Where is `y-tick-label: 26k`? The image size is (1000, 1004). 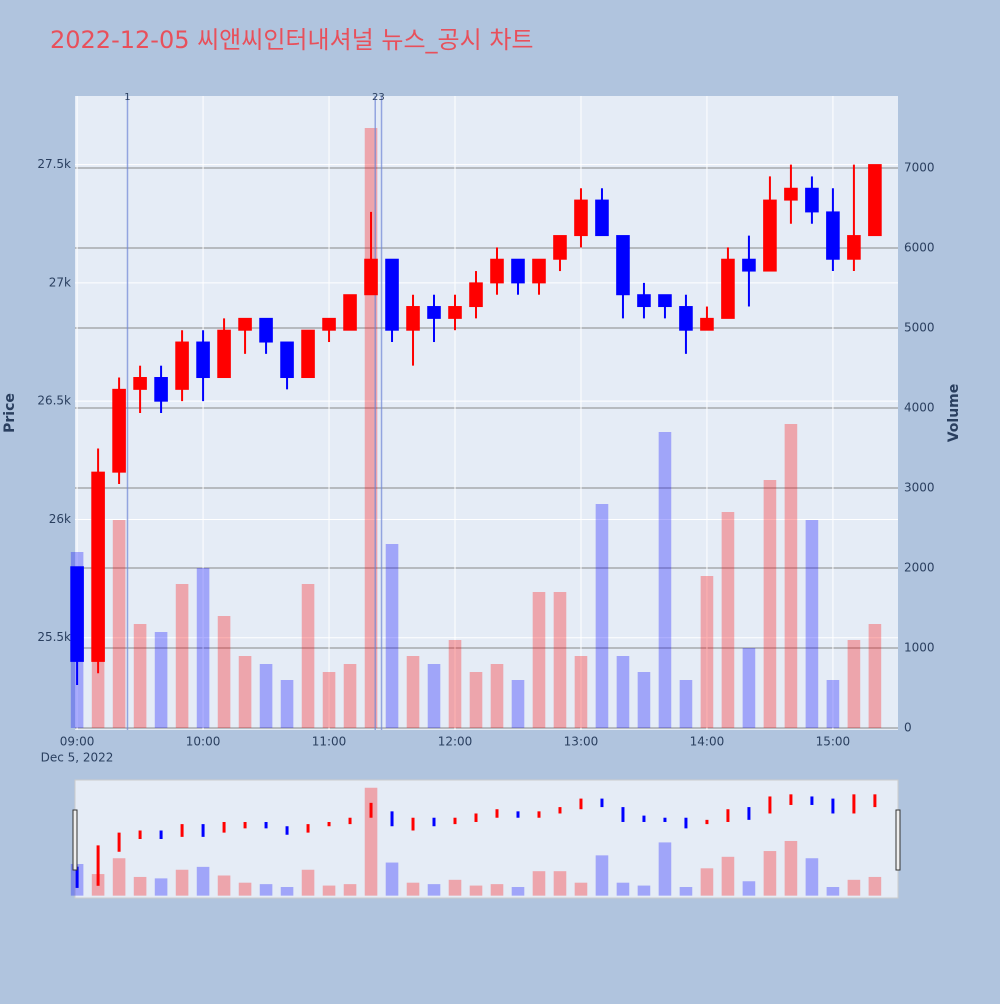 y-tick-label: 26k is located at coordinates (60, 519).